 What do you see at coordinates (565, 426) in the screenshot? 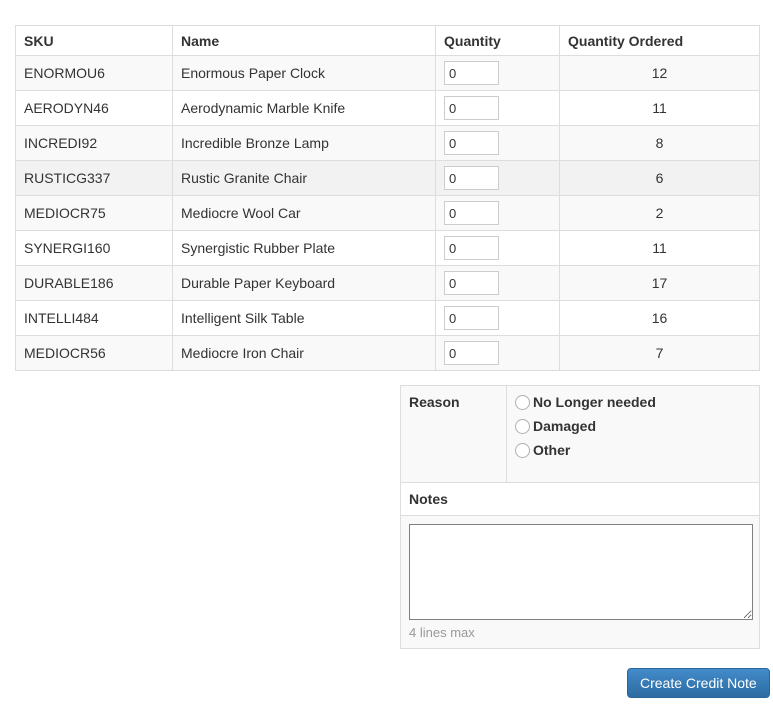
I see `reason-option-label: Damaged` at bounding box center [565, 426].